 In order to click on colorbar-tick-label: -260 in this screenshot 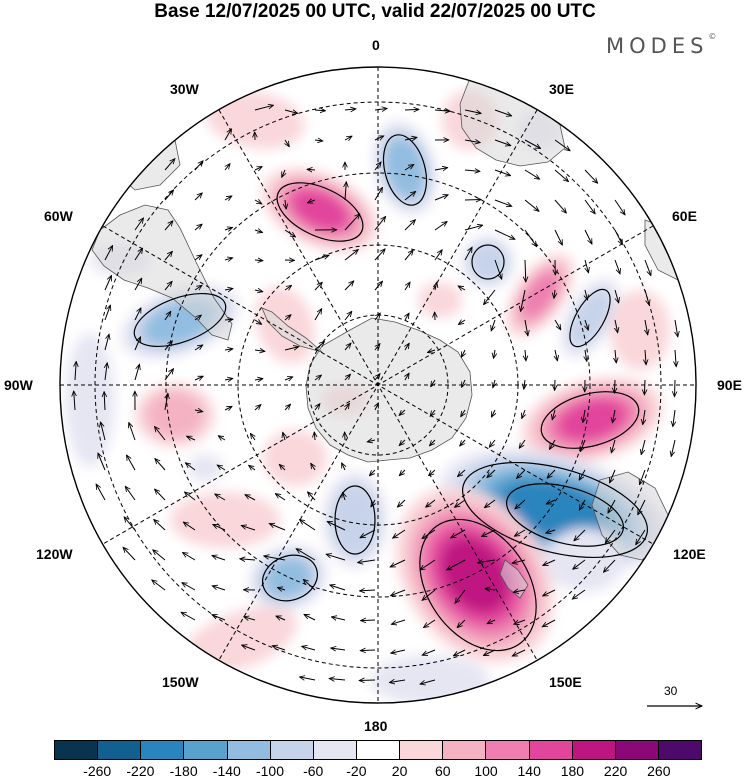, I will do `click(97, 771)`.